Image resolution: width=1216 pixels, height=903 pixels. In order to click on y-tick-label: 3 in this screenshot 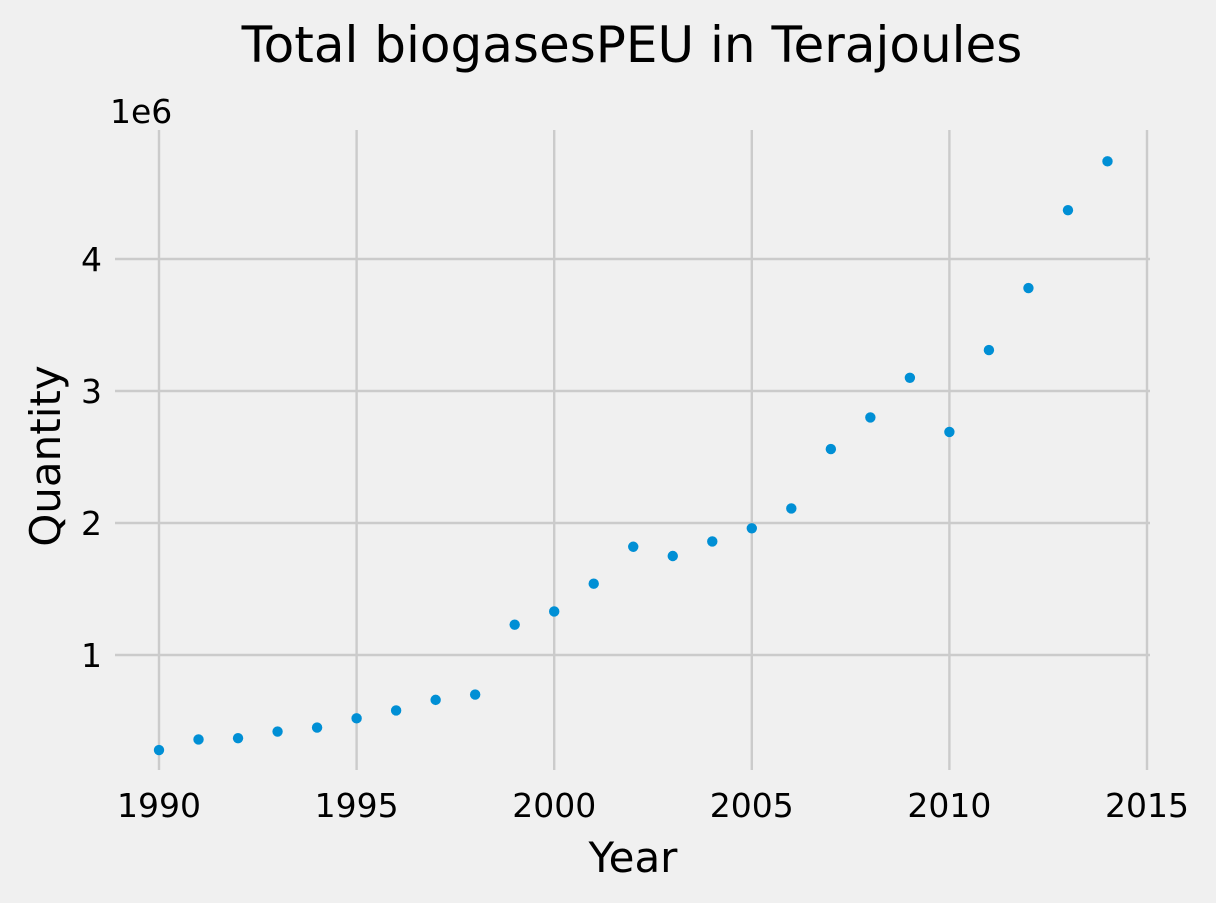, I will do `click(91, 391)`.